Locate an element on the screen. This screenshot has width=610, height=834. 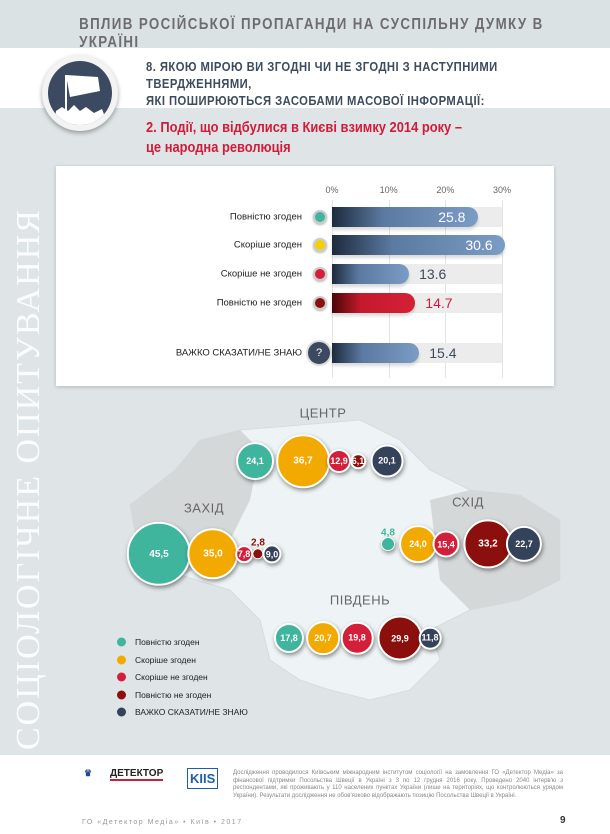
region-label: СХІД is located at coordinates (468, 502).